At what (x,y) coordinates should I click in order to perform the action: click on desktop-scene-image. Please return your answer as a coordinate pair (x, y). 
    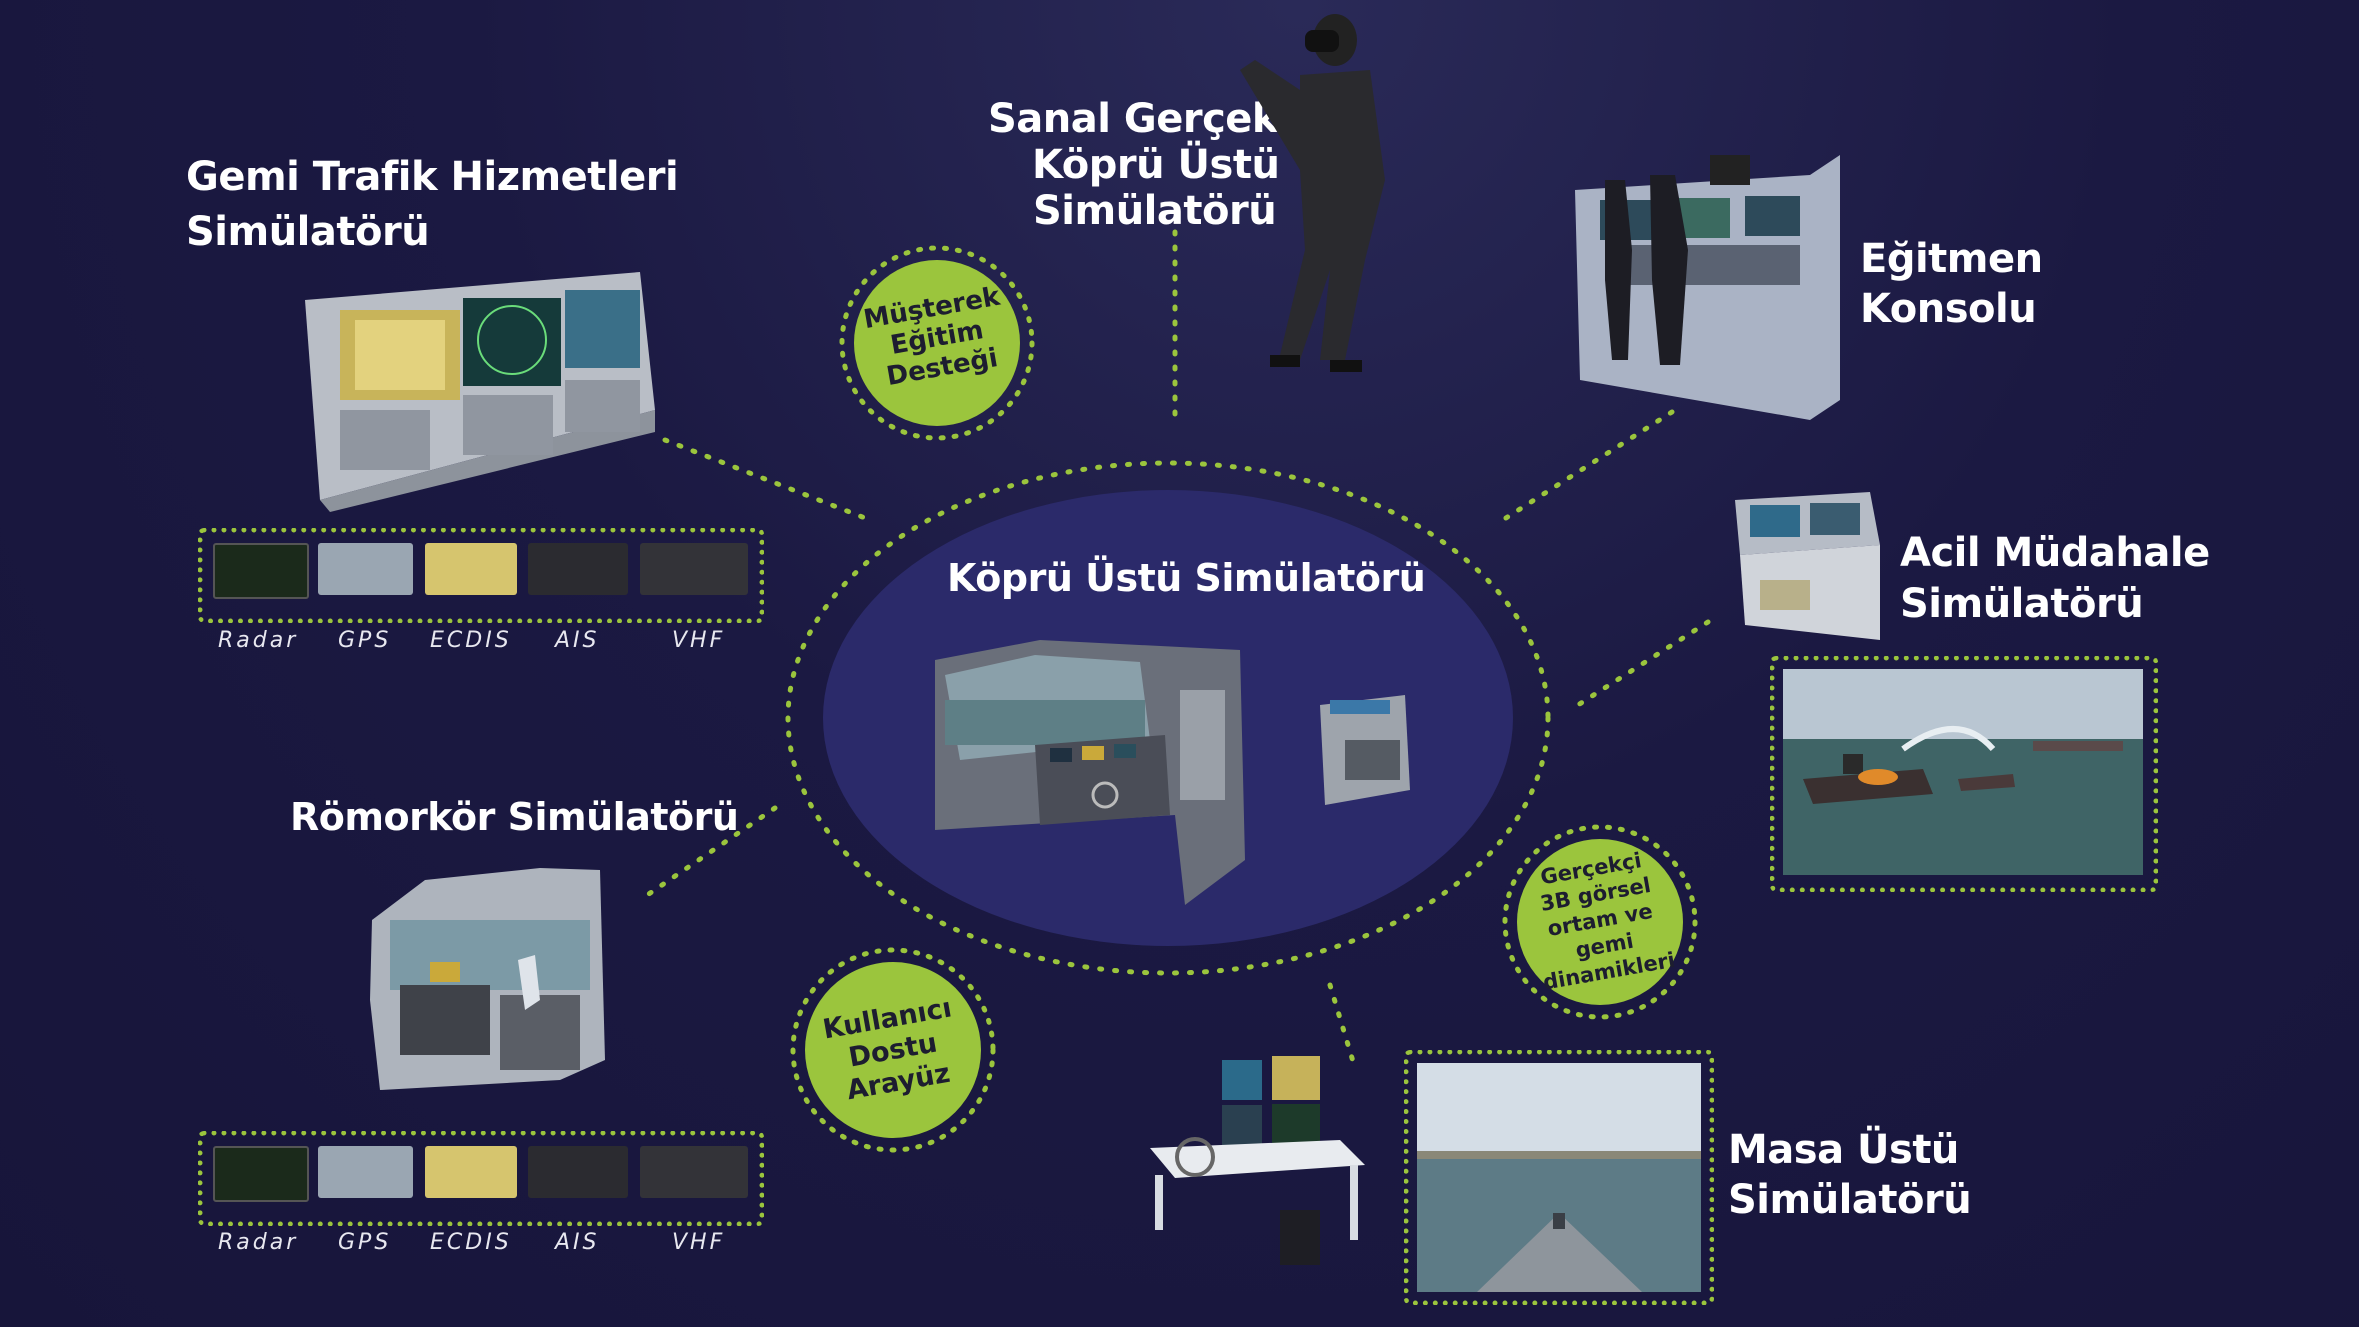
    Looking at the image, I should click on (1559, 1177).